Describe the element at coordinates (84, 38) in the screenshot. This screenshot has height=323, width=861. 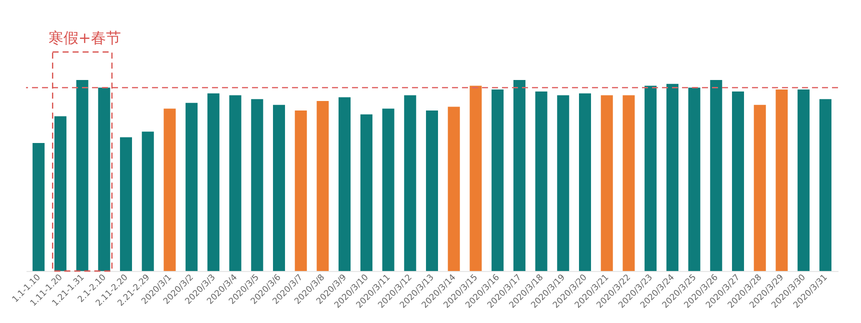
I see `text: 寒假+春节` at that location.